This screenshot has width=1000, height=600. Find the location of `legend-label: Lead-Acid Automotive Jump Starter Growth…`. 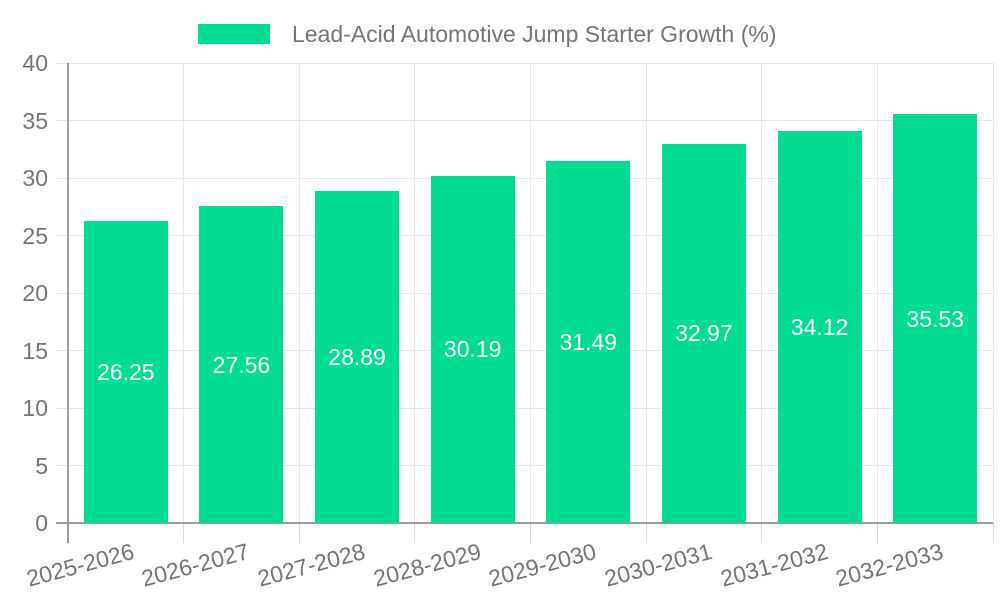

legend-label: Lead-Acid Automotive Jump Starter Growth… is located at coordinates (534, 33).